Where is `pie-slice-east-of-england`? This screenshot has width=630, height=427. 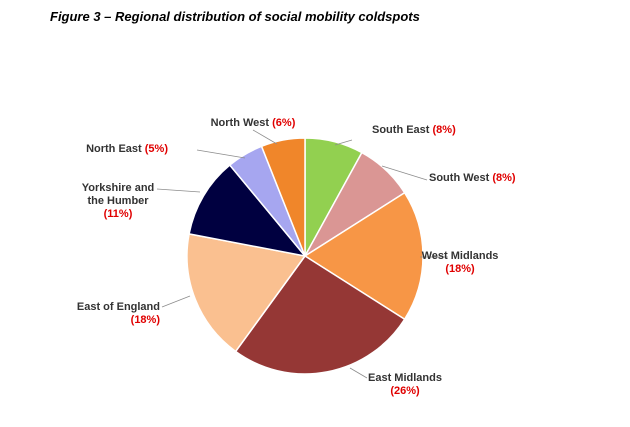 pie-slice-east-of-england is located at coordinates (246, 293).